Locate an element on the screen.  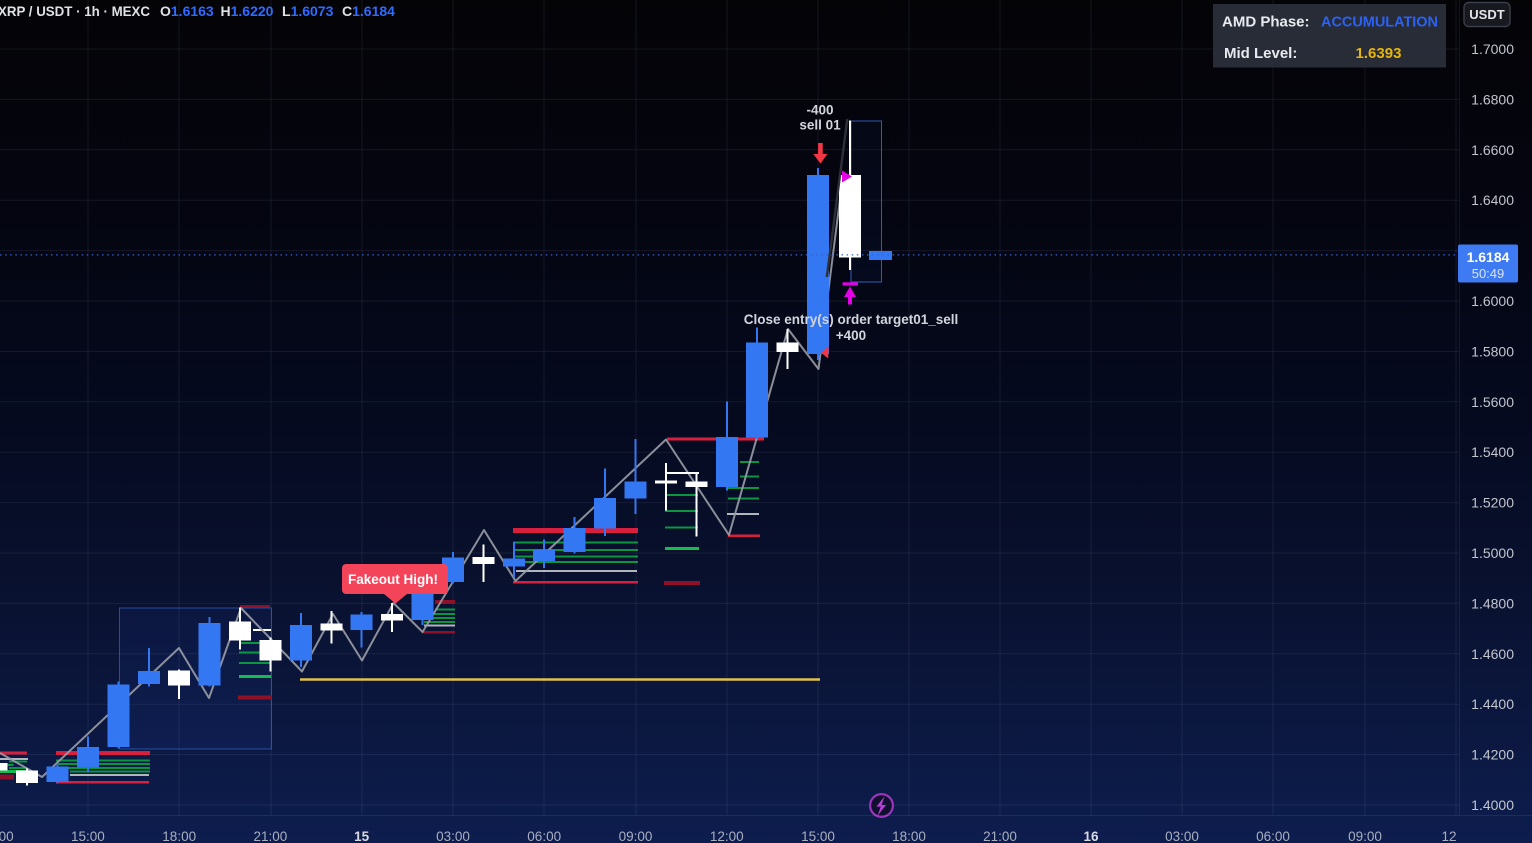
svg-text: 1.6800 is located at coordinates (1492, 99).